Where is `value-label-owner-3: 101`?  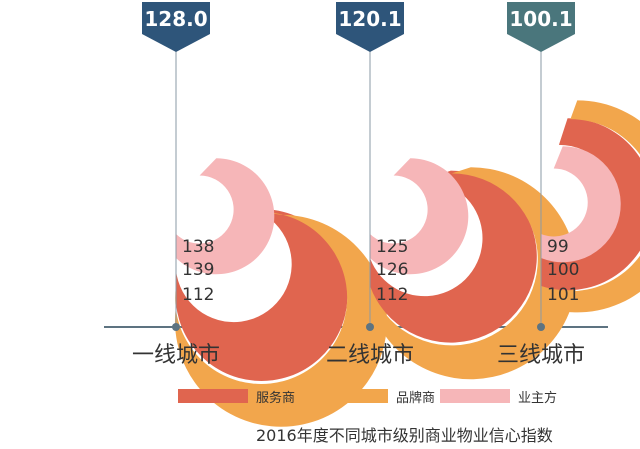
value-label-owner-3: 101 is located at coordinates (563, 295).